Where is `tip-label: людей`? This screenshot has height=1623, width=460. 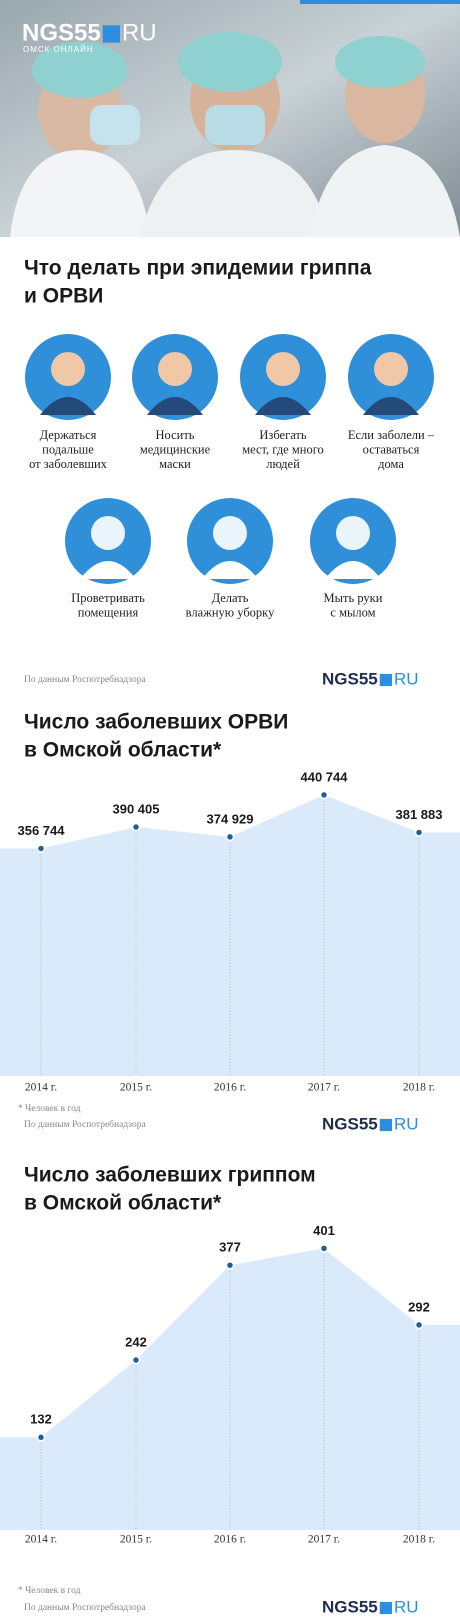 tip-label: людей is located at coordinates (283, 464).